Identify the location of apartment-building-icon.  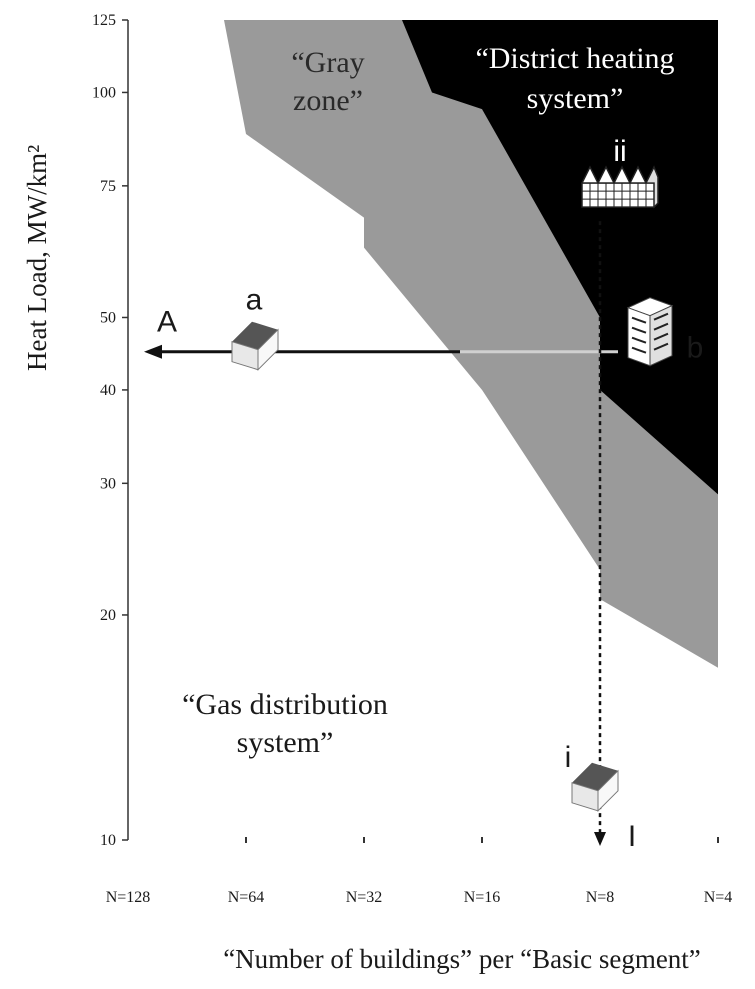
(650, 332).